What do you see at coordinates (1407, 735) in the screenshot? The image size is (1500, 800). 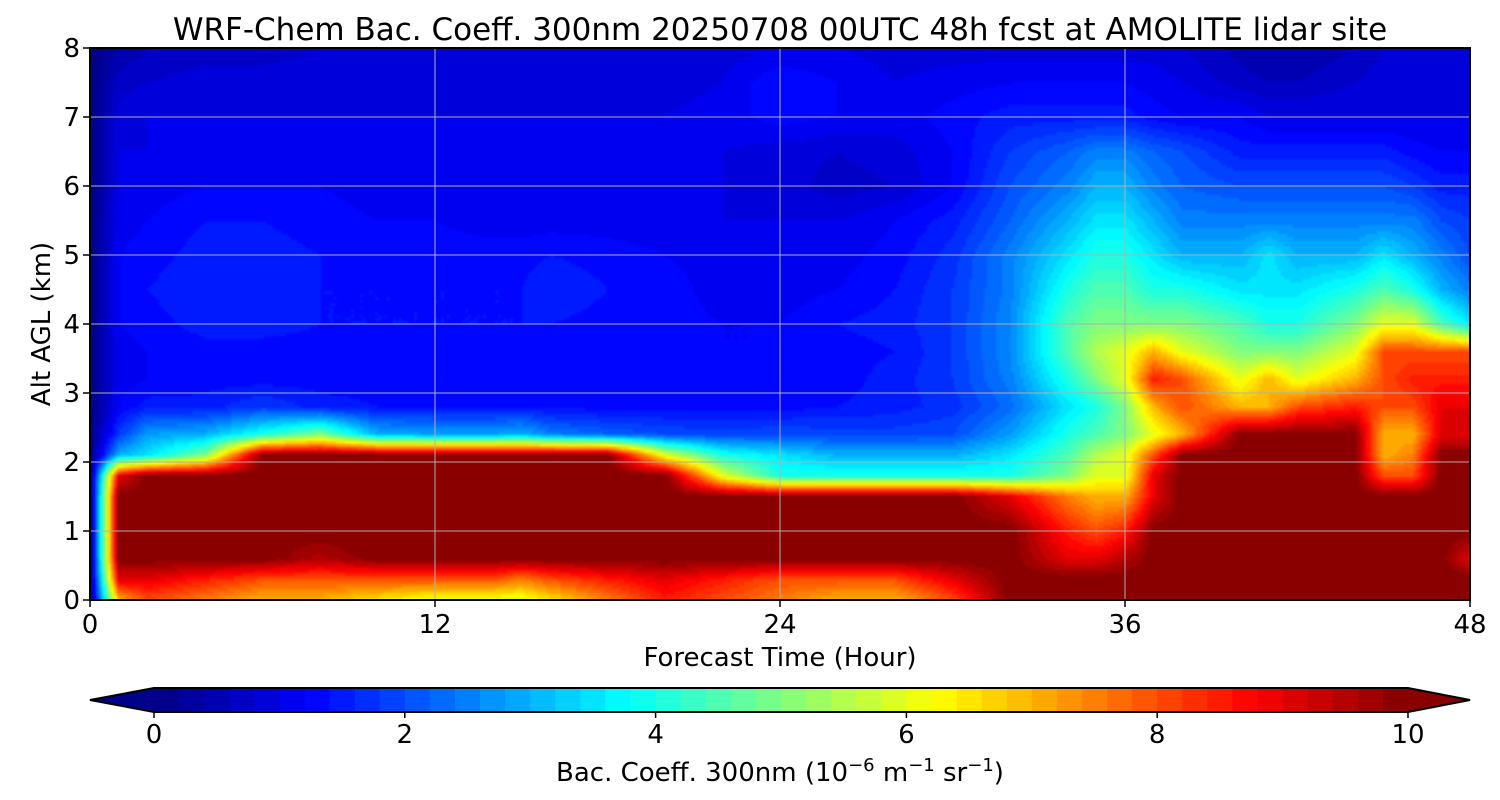 I see `colorbar-tick-label: 10` at bounding box center [1407, 735].